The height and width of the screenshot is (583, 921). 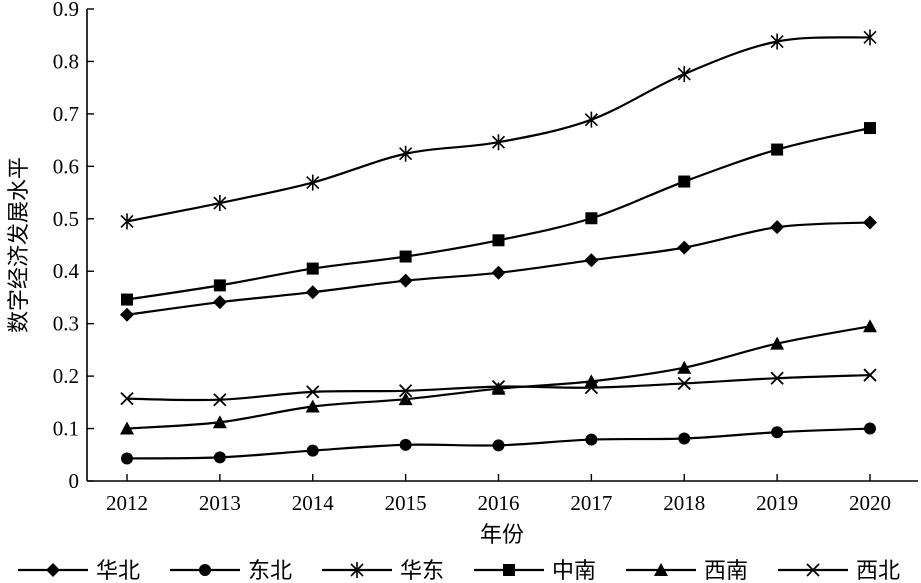 What do you see at coordinates (777, 503) in the screenshot?
I see `x-tick-label: 2019` at bounding box center [777, 503].